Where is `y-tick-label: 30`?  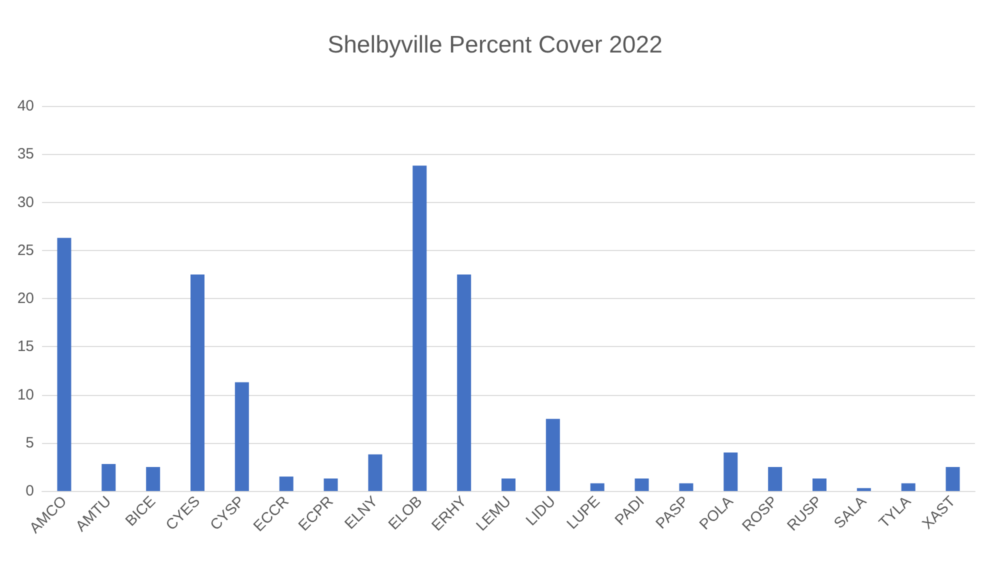 y-tick-label: 30 is located at coordinates (25, 202).